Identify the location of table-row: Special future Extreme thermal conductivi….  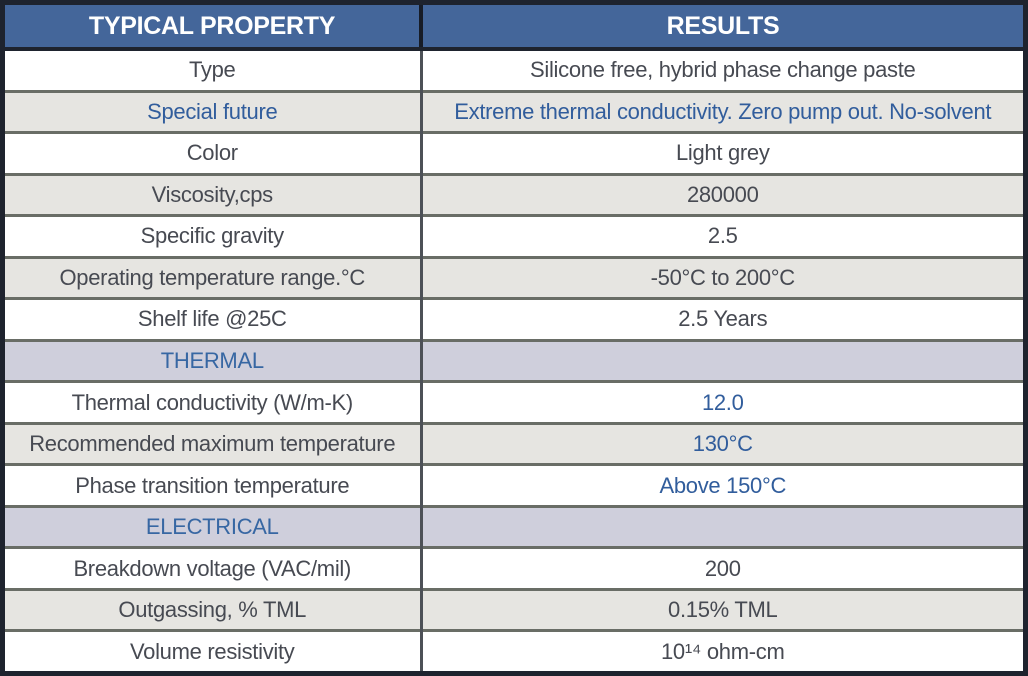
(514, 111).